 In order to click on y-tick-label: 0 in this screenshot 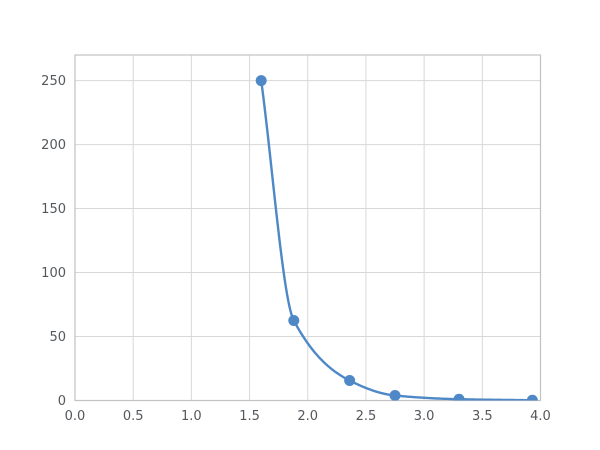, I will do `click(62, 401)`.